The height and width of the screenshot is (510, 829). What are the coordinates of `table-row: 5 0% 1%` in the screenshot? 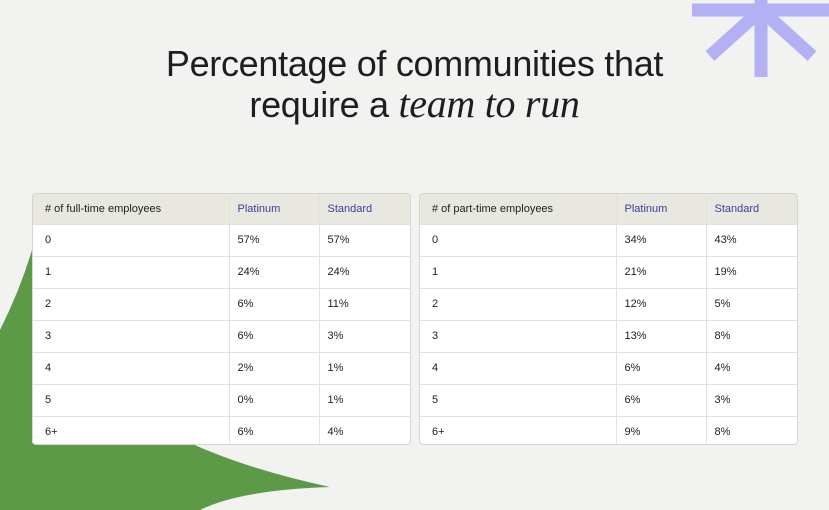 It's located at (221, 400).